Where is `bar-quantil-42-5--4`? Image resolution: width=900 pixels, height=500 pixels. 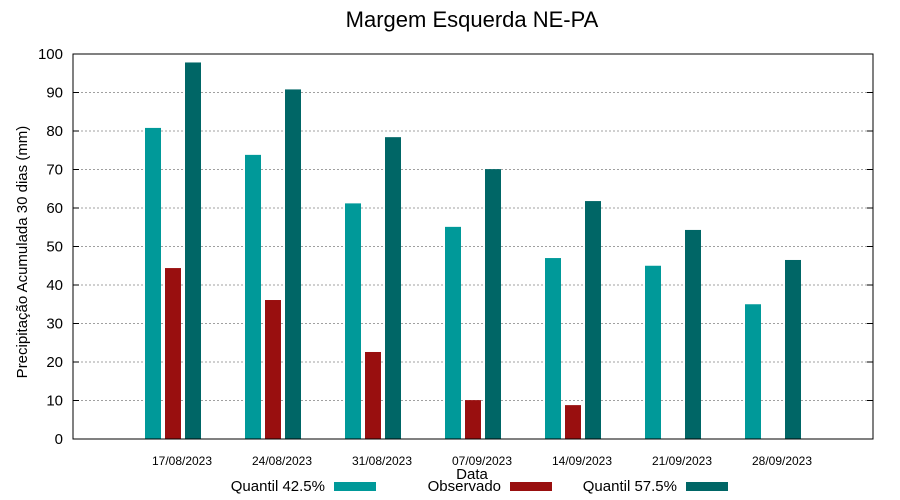 bar-quantil-42-5--4 is located at coordinates (553, 348).